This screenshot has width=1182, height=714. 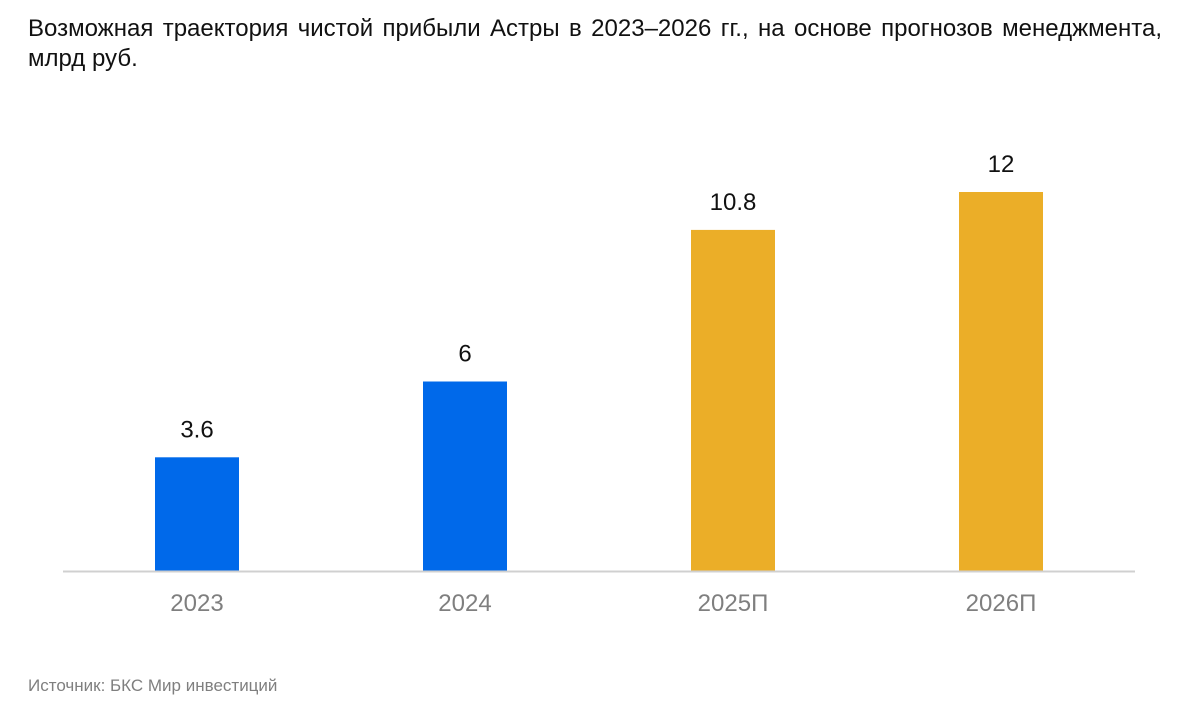 I want to click on data-label: 12, so click(x=1001, y=164).